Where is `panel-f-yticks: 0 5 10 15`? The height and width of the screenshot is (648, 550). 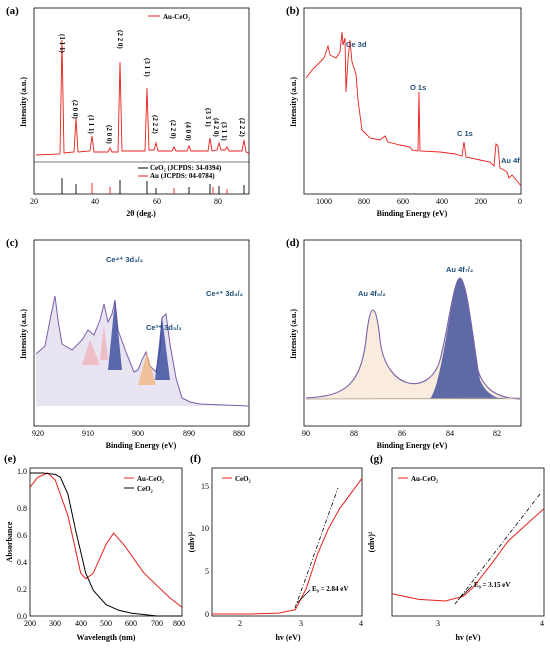 panel-f-yticks: 0 5 10 15 is located at coordinates (205, 550).